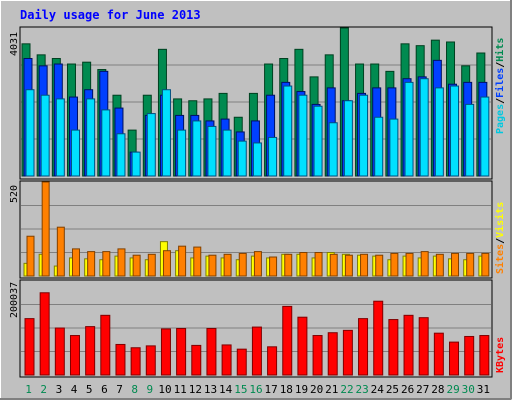 Image resolution: width=512 pixels, height=400 pixels. Describe the element at coordinates (43, 389) in the screenshot. I see `day-label-2: 2` at that location.